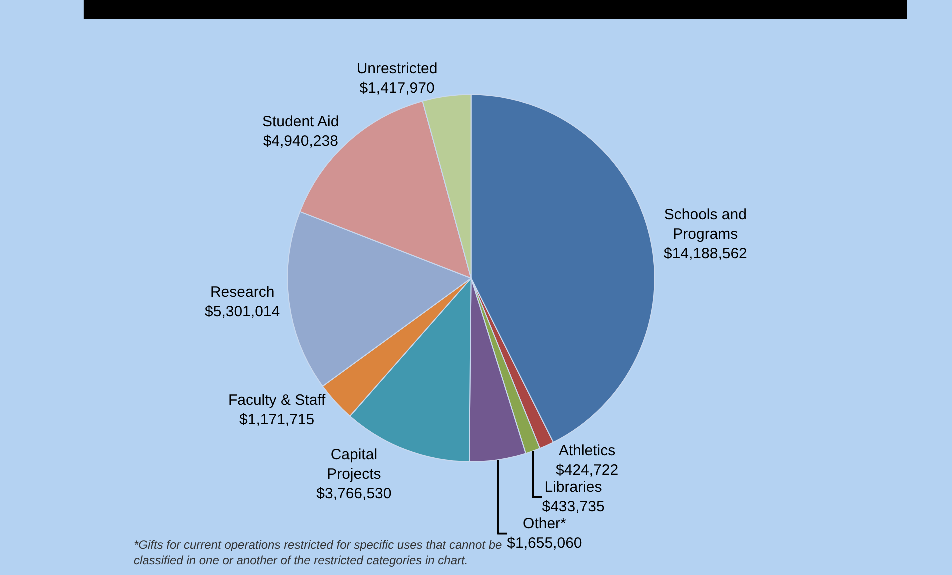  What do you see at coordinates (301, 122) in the screenshot?
I see `slice-label: Student Aid` at bounding box center [301, 122].